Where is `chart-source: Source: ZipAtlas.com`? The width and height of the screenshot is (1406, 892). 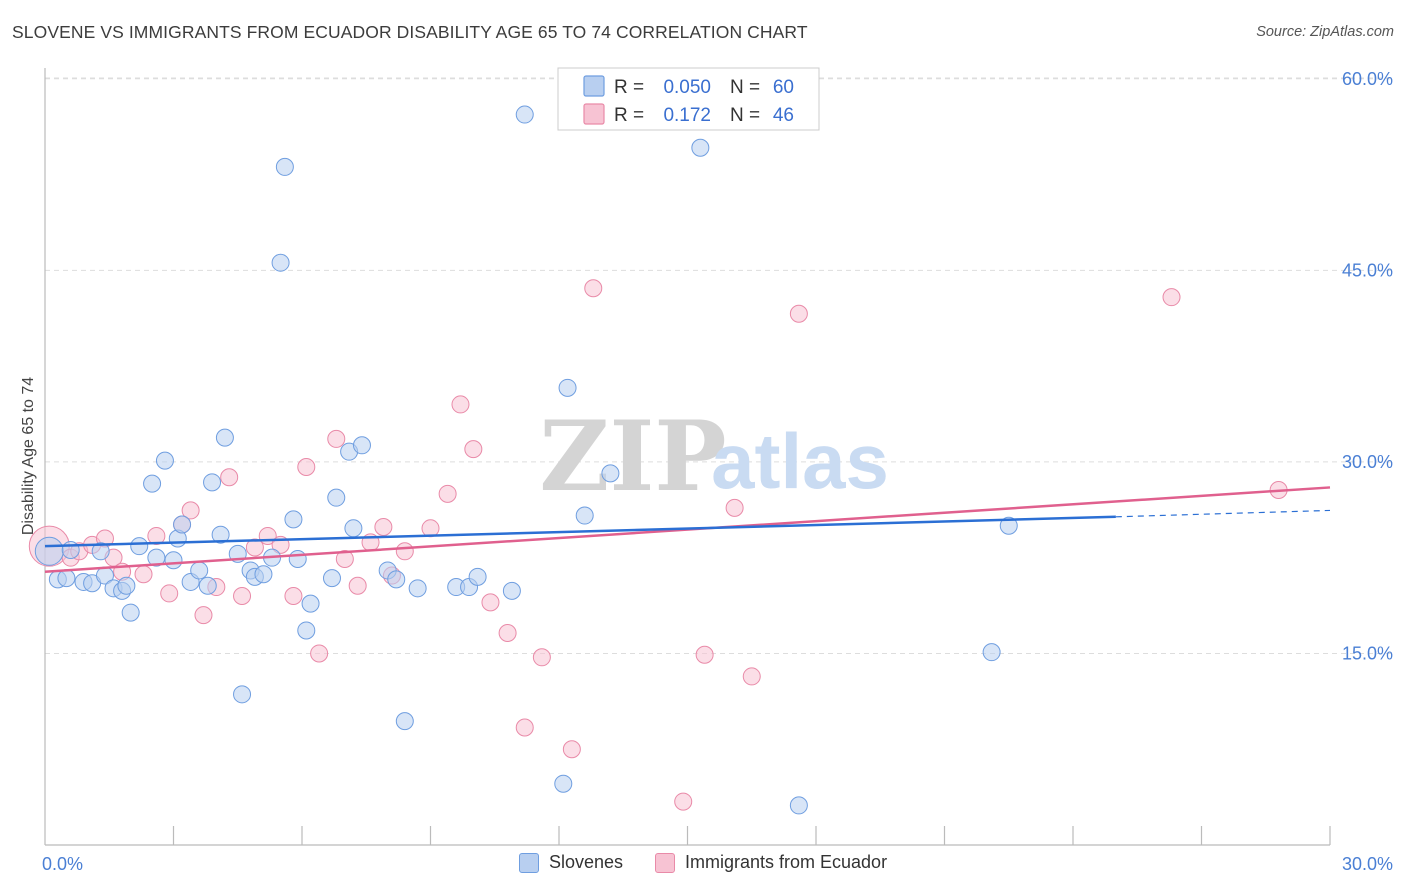 chart-source: Source: ZipAtlas.com is located at coordinates (1325, 32).